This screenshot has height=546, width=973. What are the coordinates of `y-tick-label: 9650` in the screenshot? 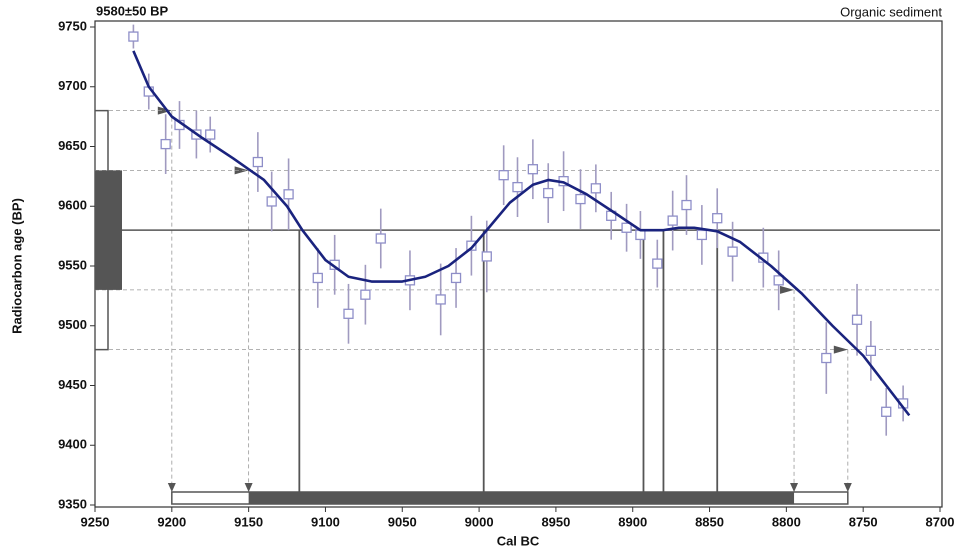 It's located at (72, 145).